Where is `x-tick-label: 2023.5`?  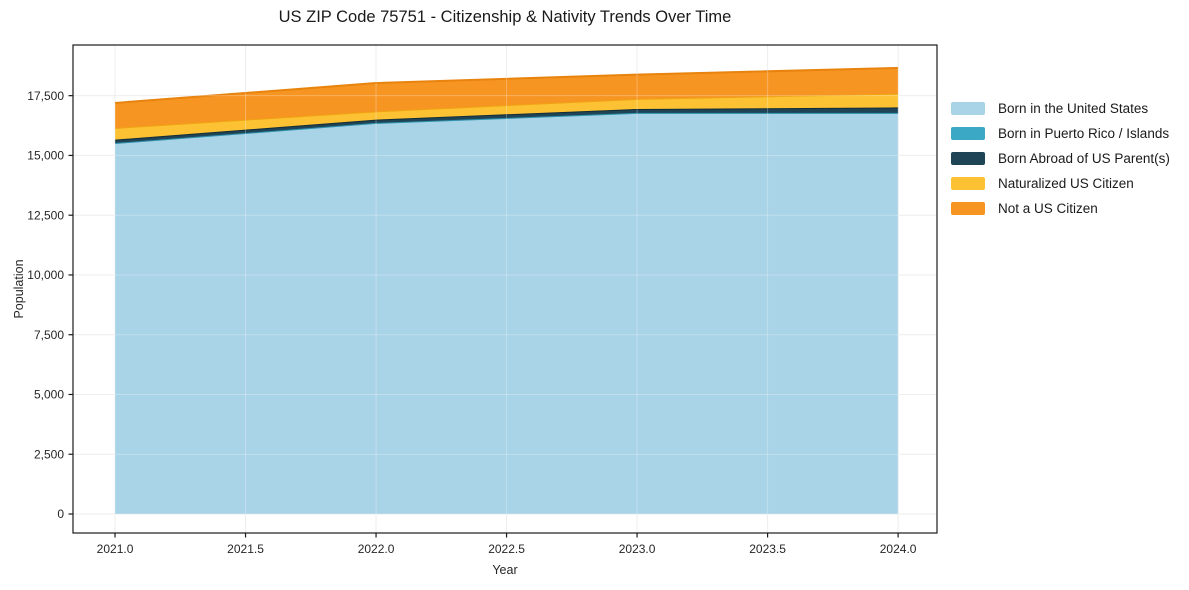 x-tick-label: 2023.5 is located at coordinates (767, 549).